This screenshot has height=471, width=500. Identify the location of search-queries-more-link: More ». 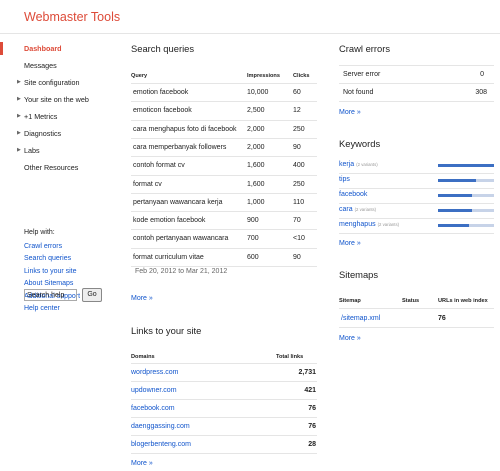
(142, 298).